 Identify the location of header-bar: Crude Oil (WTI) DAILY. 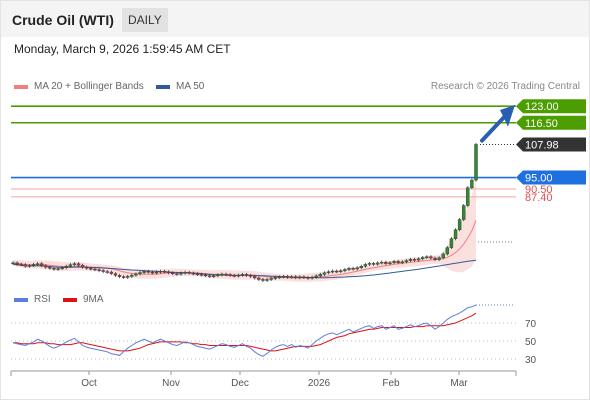
(295, 19).